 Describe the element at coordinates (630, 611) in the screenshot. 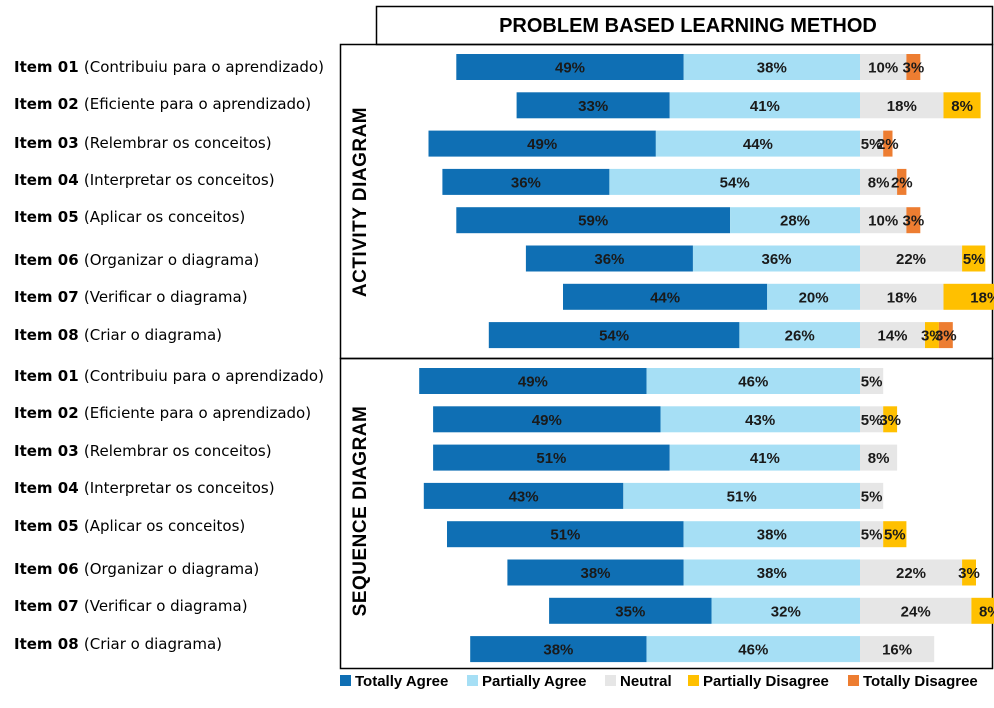

I see `bar-value-label: 35%` at that location.